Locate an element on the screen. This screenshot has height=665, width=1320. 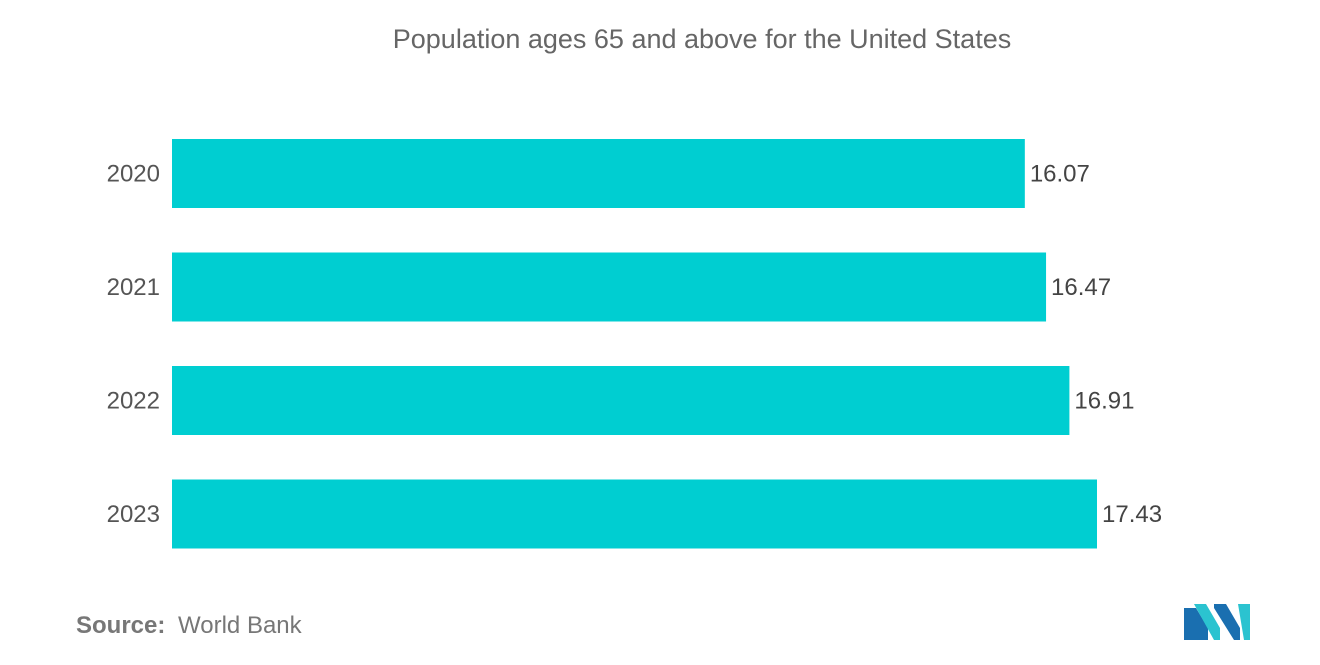
category-label-2021: 2021 is located at coordinates (133, 287).